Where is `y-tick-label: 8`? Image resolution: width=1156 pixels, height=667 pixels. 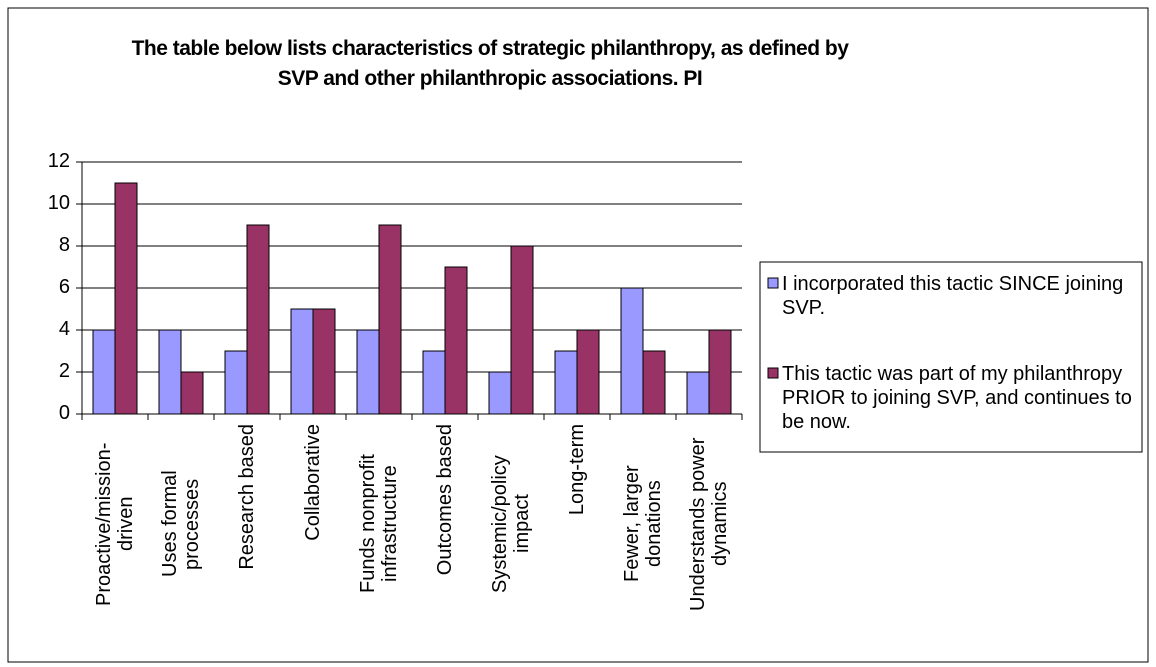
y-tick-label: 8 is located at coordinates (64, 245).